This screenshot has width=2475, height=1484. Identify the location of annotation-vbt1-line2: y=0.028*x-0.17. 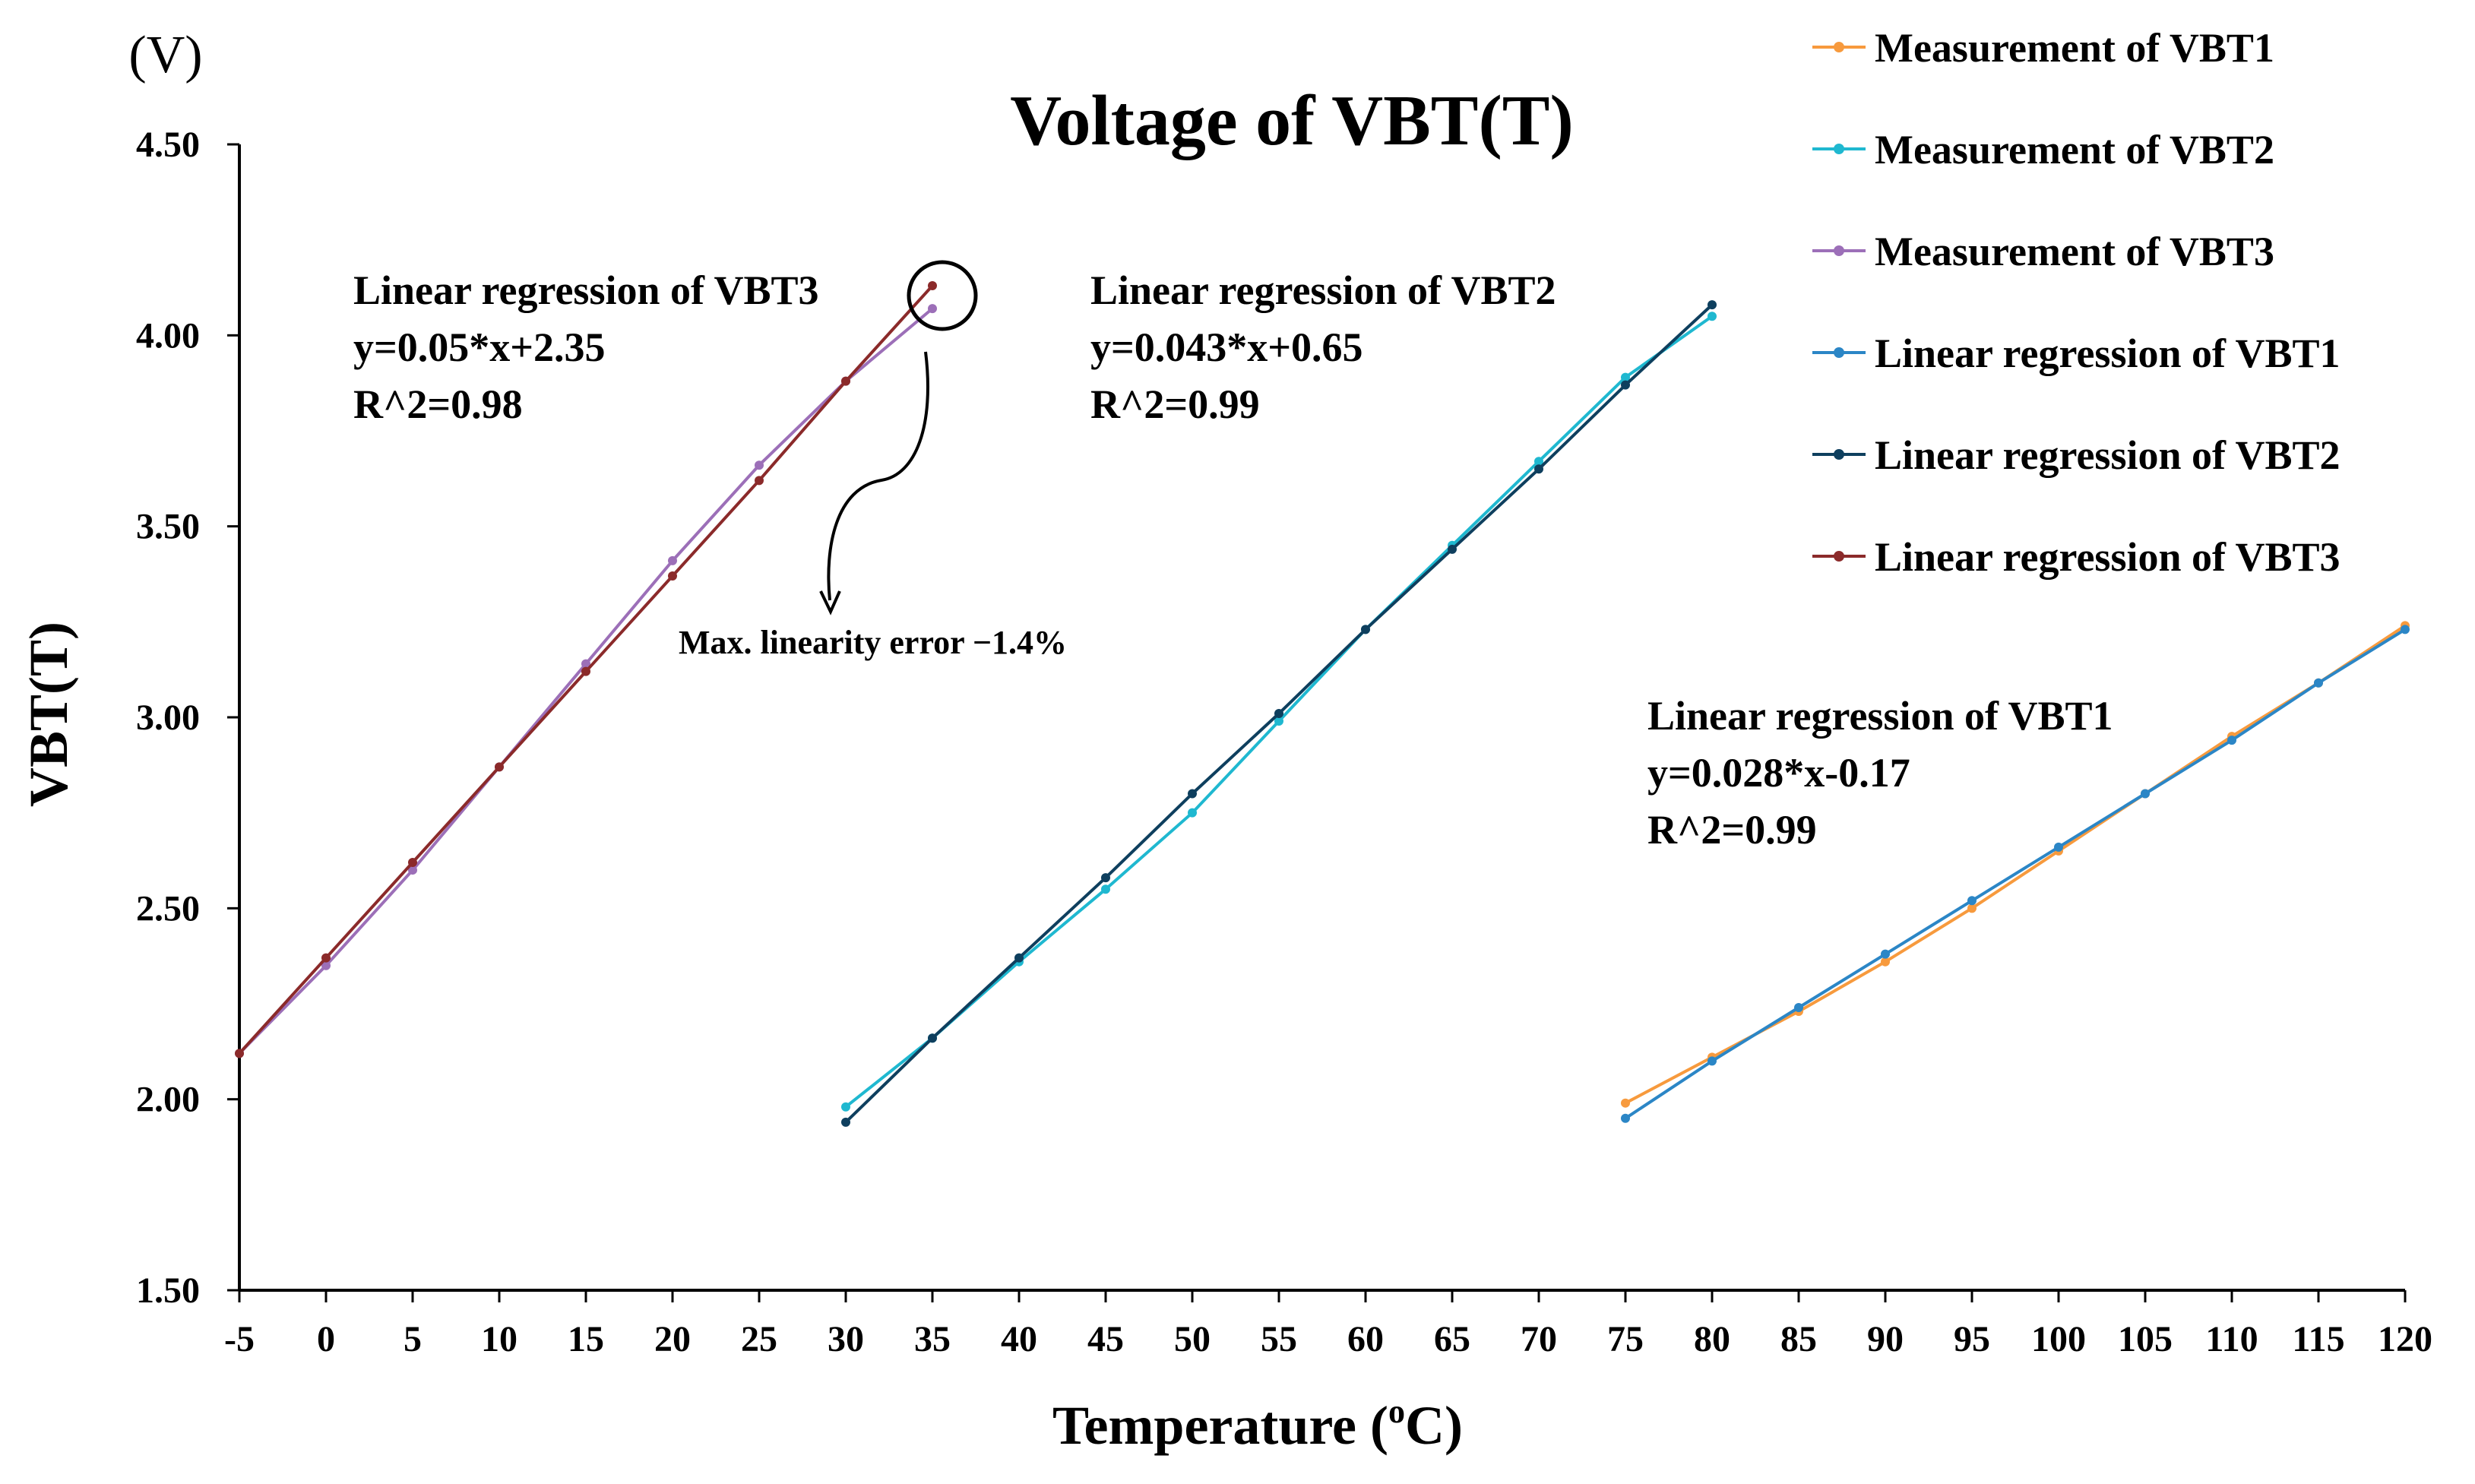
(1778, 773).